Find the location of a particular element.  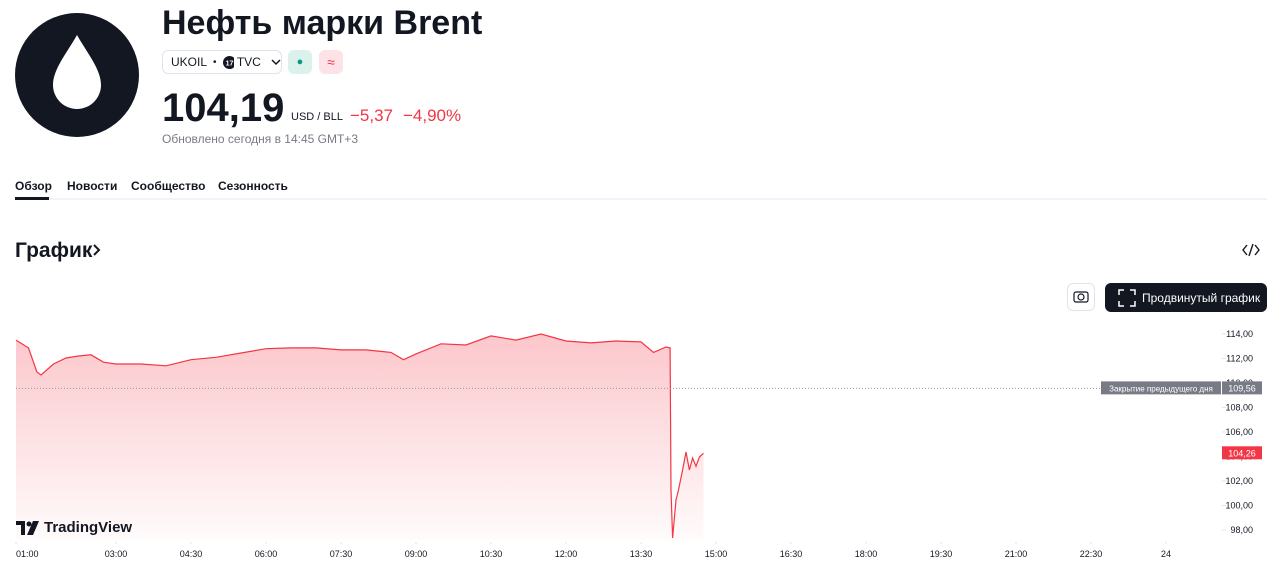

y-tick-label: 100,00 is located at coordinates (1239, 505).